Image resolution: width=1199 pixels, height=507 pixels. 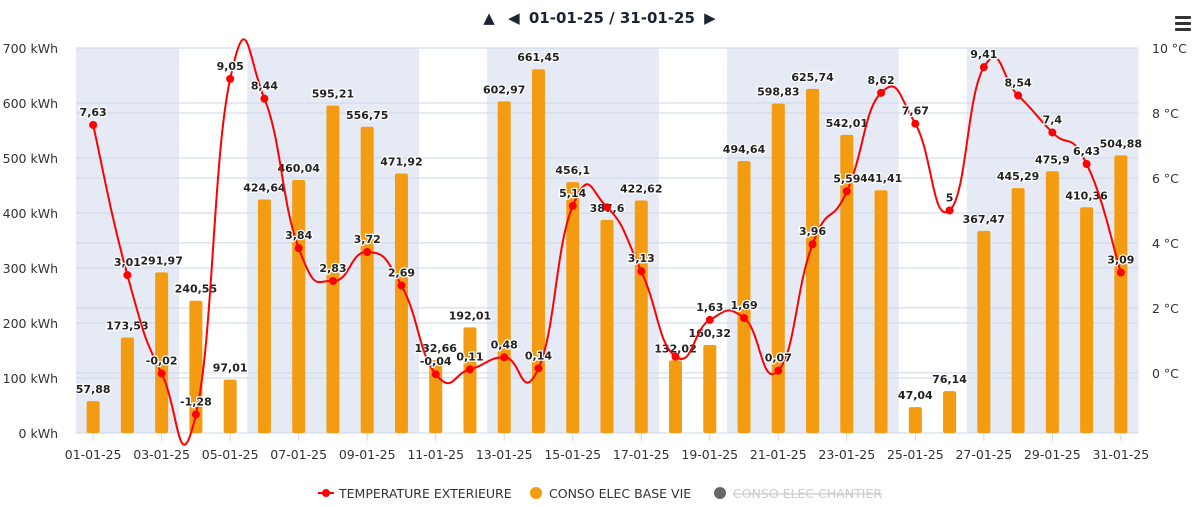 What do you see at coordinates (915, 454) in the screenshot?
I see `x-tick-label: 25-01-25` at bounding box center [915, 454].